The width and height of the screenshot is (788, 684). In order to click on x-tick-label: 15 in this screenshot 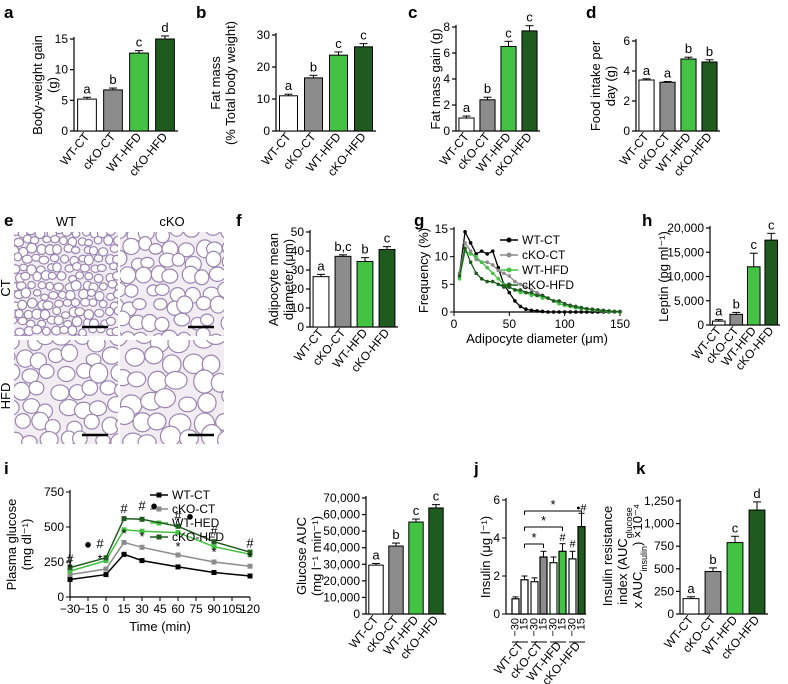, I will do `click(124, 609)`.